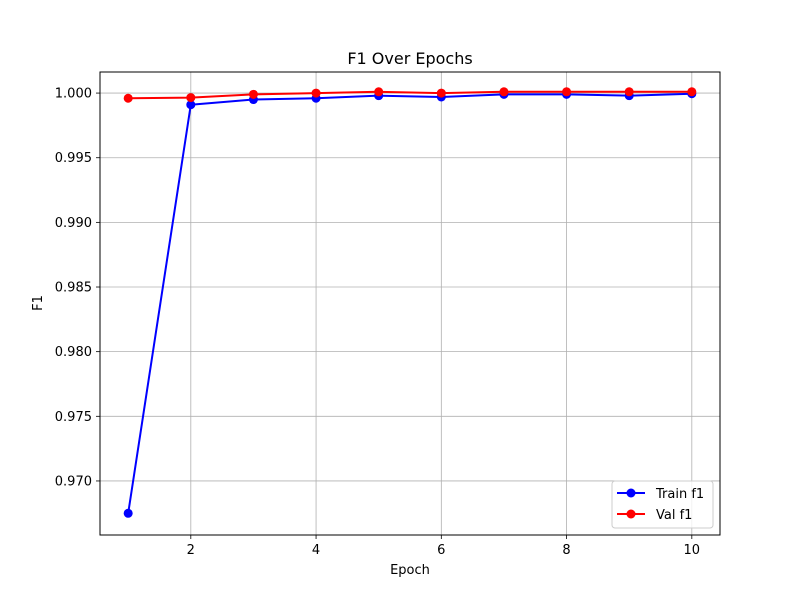 This screenshot has width=800, height=600. Describe the element at coordinates (73, 223) in the screenshot. I see `y-tick-label: 0.990` at that location.